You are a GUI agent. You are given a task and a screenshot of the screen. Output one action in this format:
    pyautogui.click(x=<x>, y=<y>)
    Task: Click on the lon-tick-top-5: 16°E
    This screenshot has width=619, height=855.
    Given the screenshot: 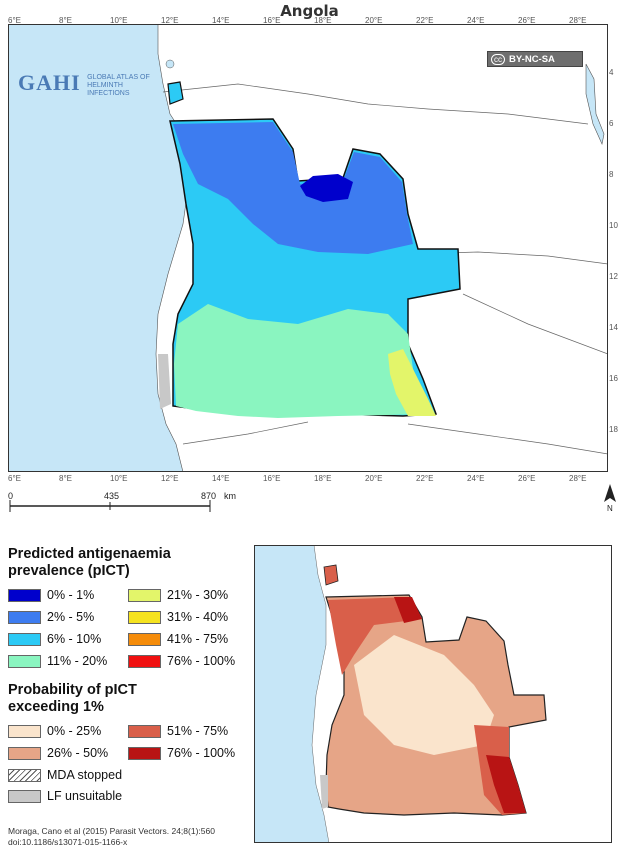 What is the action you would take?
    pyautogui.click(x=272, y=20)
    